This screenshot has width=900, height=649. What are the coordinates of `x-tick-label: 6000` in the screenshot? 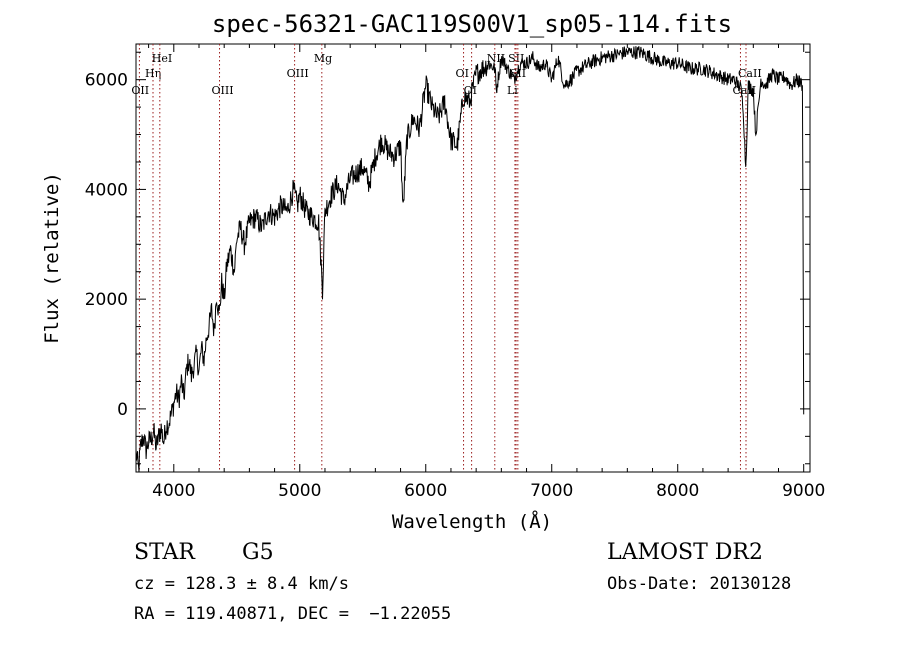 It's located at (425, 491).